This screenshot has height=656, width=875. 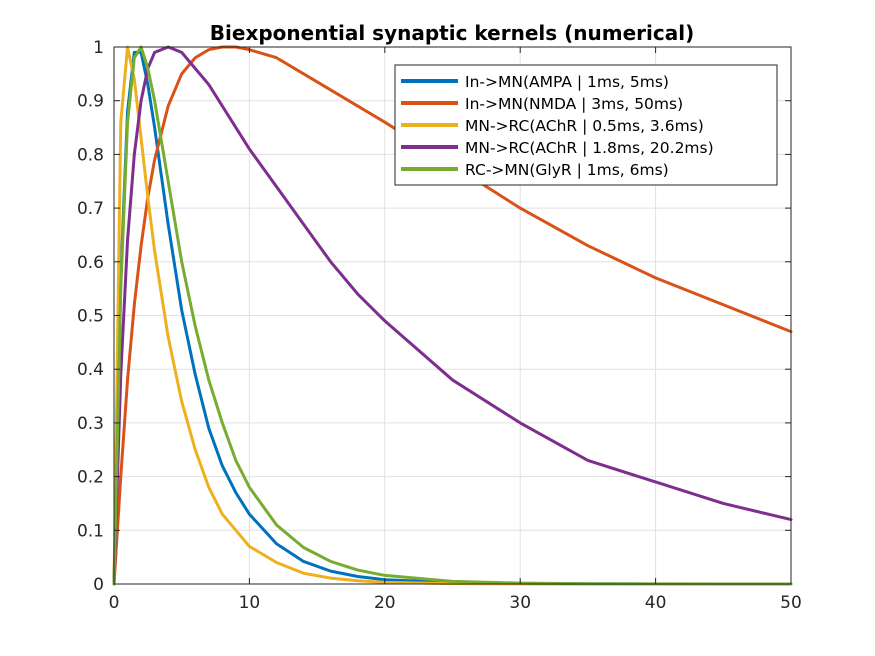 What do you see at coordinates (574, 104) in the screenshot?
I see `legend-label-2: In->MN(NMDA | 3ms, 50ms)` at bounding box center [574, 104].